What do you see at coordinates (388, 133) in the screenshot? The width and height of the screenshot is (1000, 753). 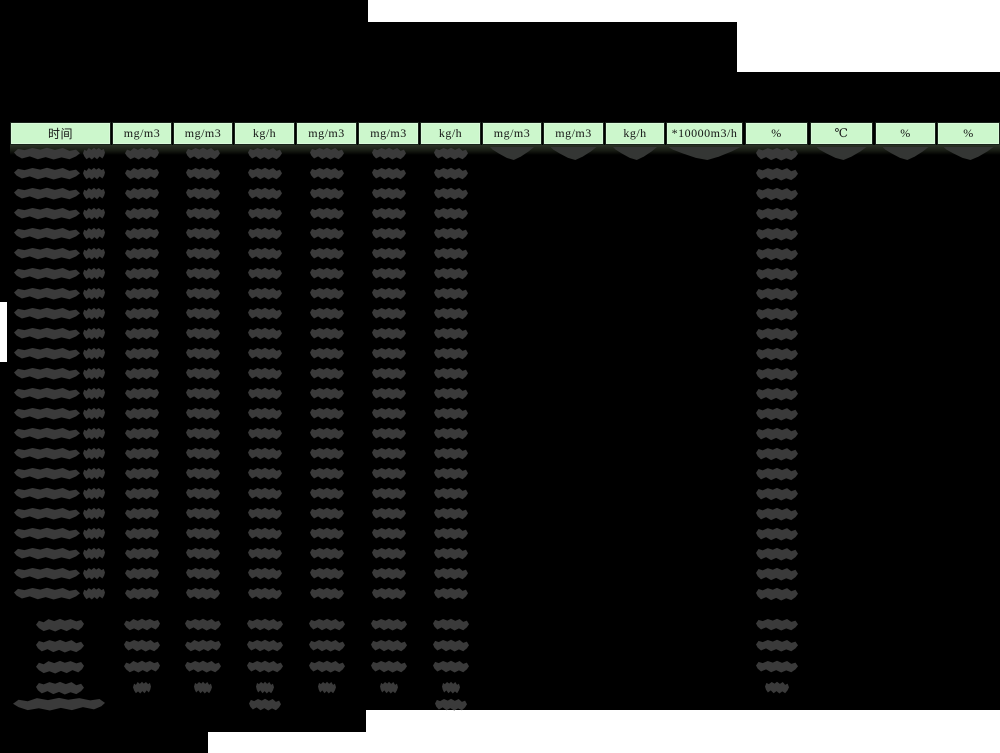 I see `header-cell-5: mg/m3` at bounding box center [388, 133].